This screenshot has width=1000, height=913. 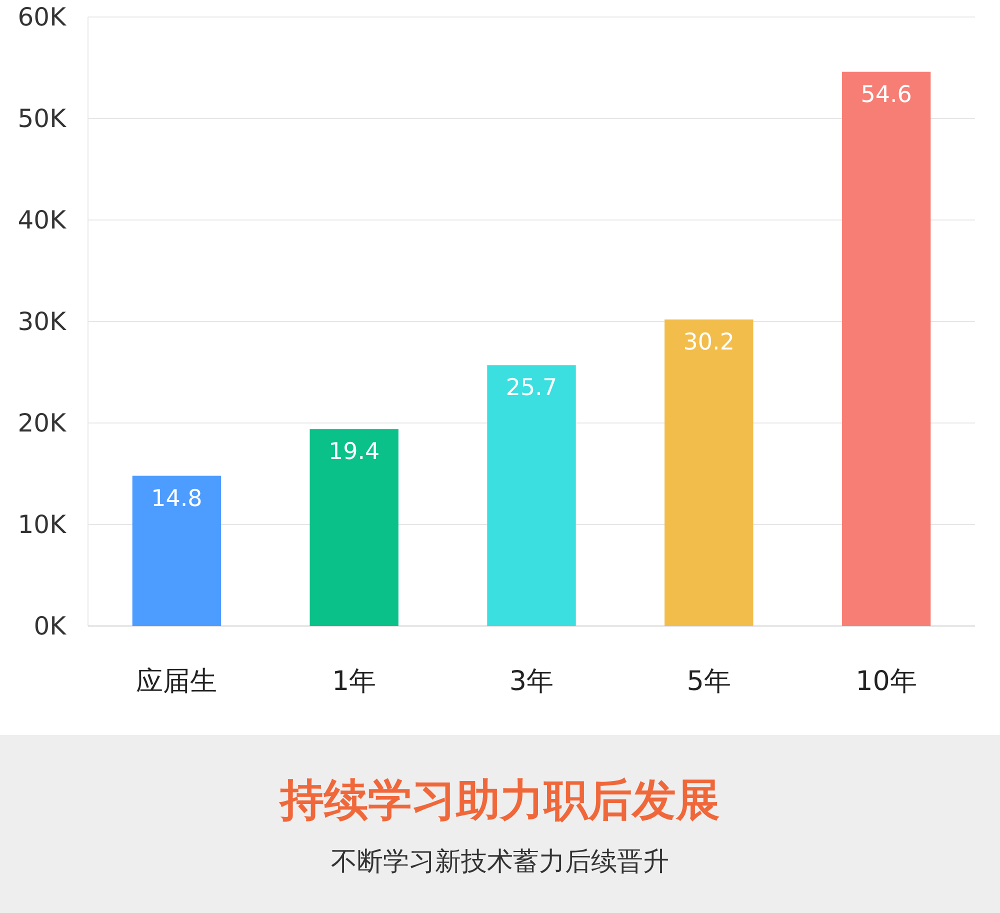 I want to click on x-tick-label: 5年, so click(x=708, y=681).